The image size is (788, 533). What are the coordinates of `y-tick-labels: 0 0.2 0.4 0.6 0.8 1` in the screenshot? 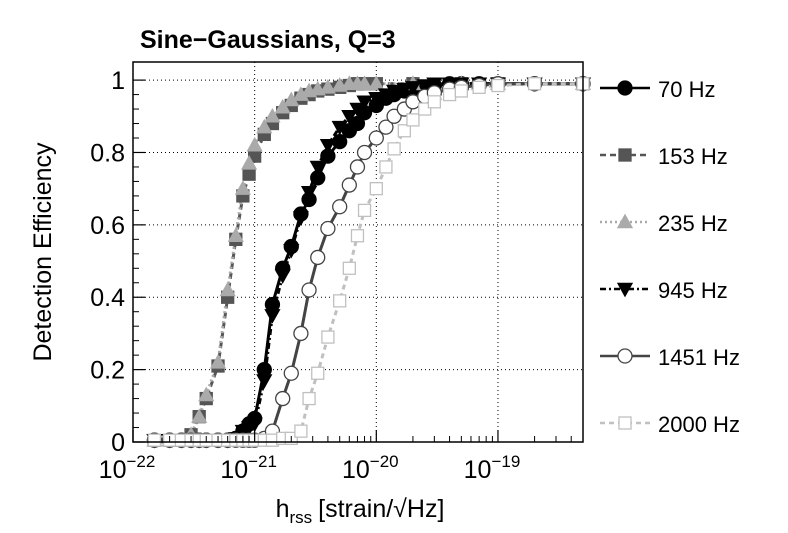 It's located at (107, 262).